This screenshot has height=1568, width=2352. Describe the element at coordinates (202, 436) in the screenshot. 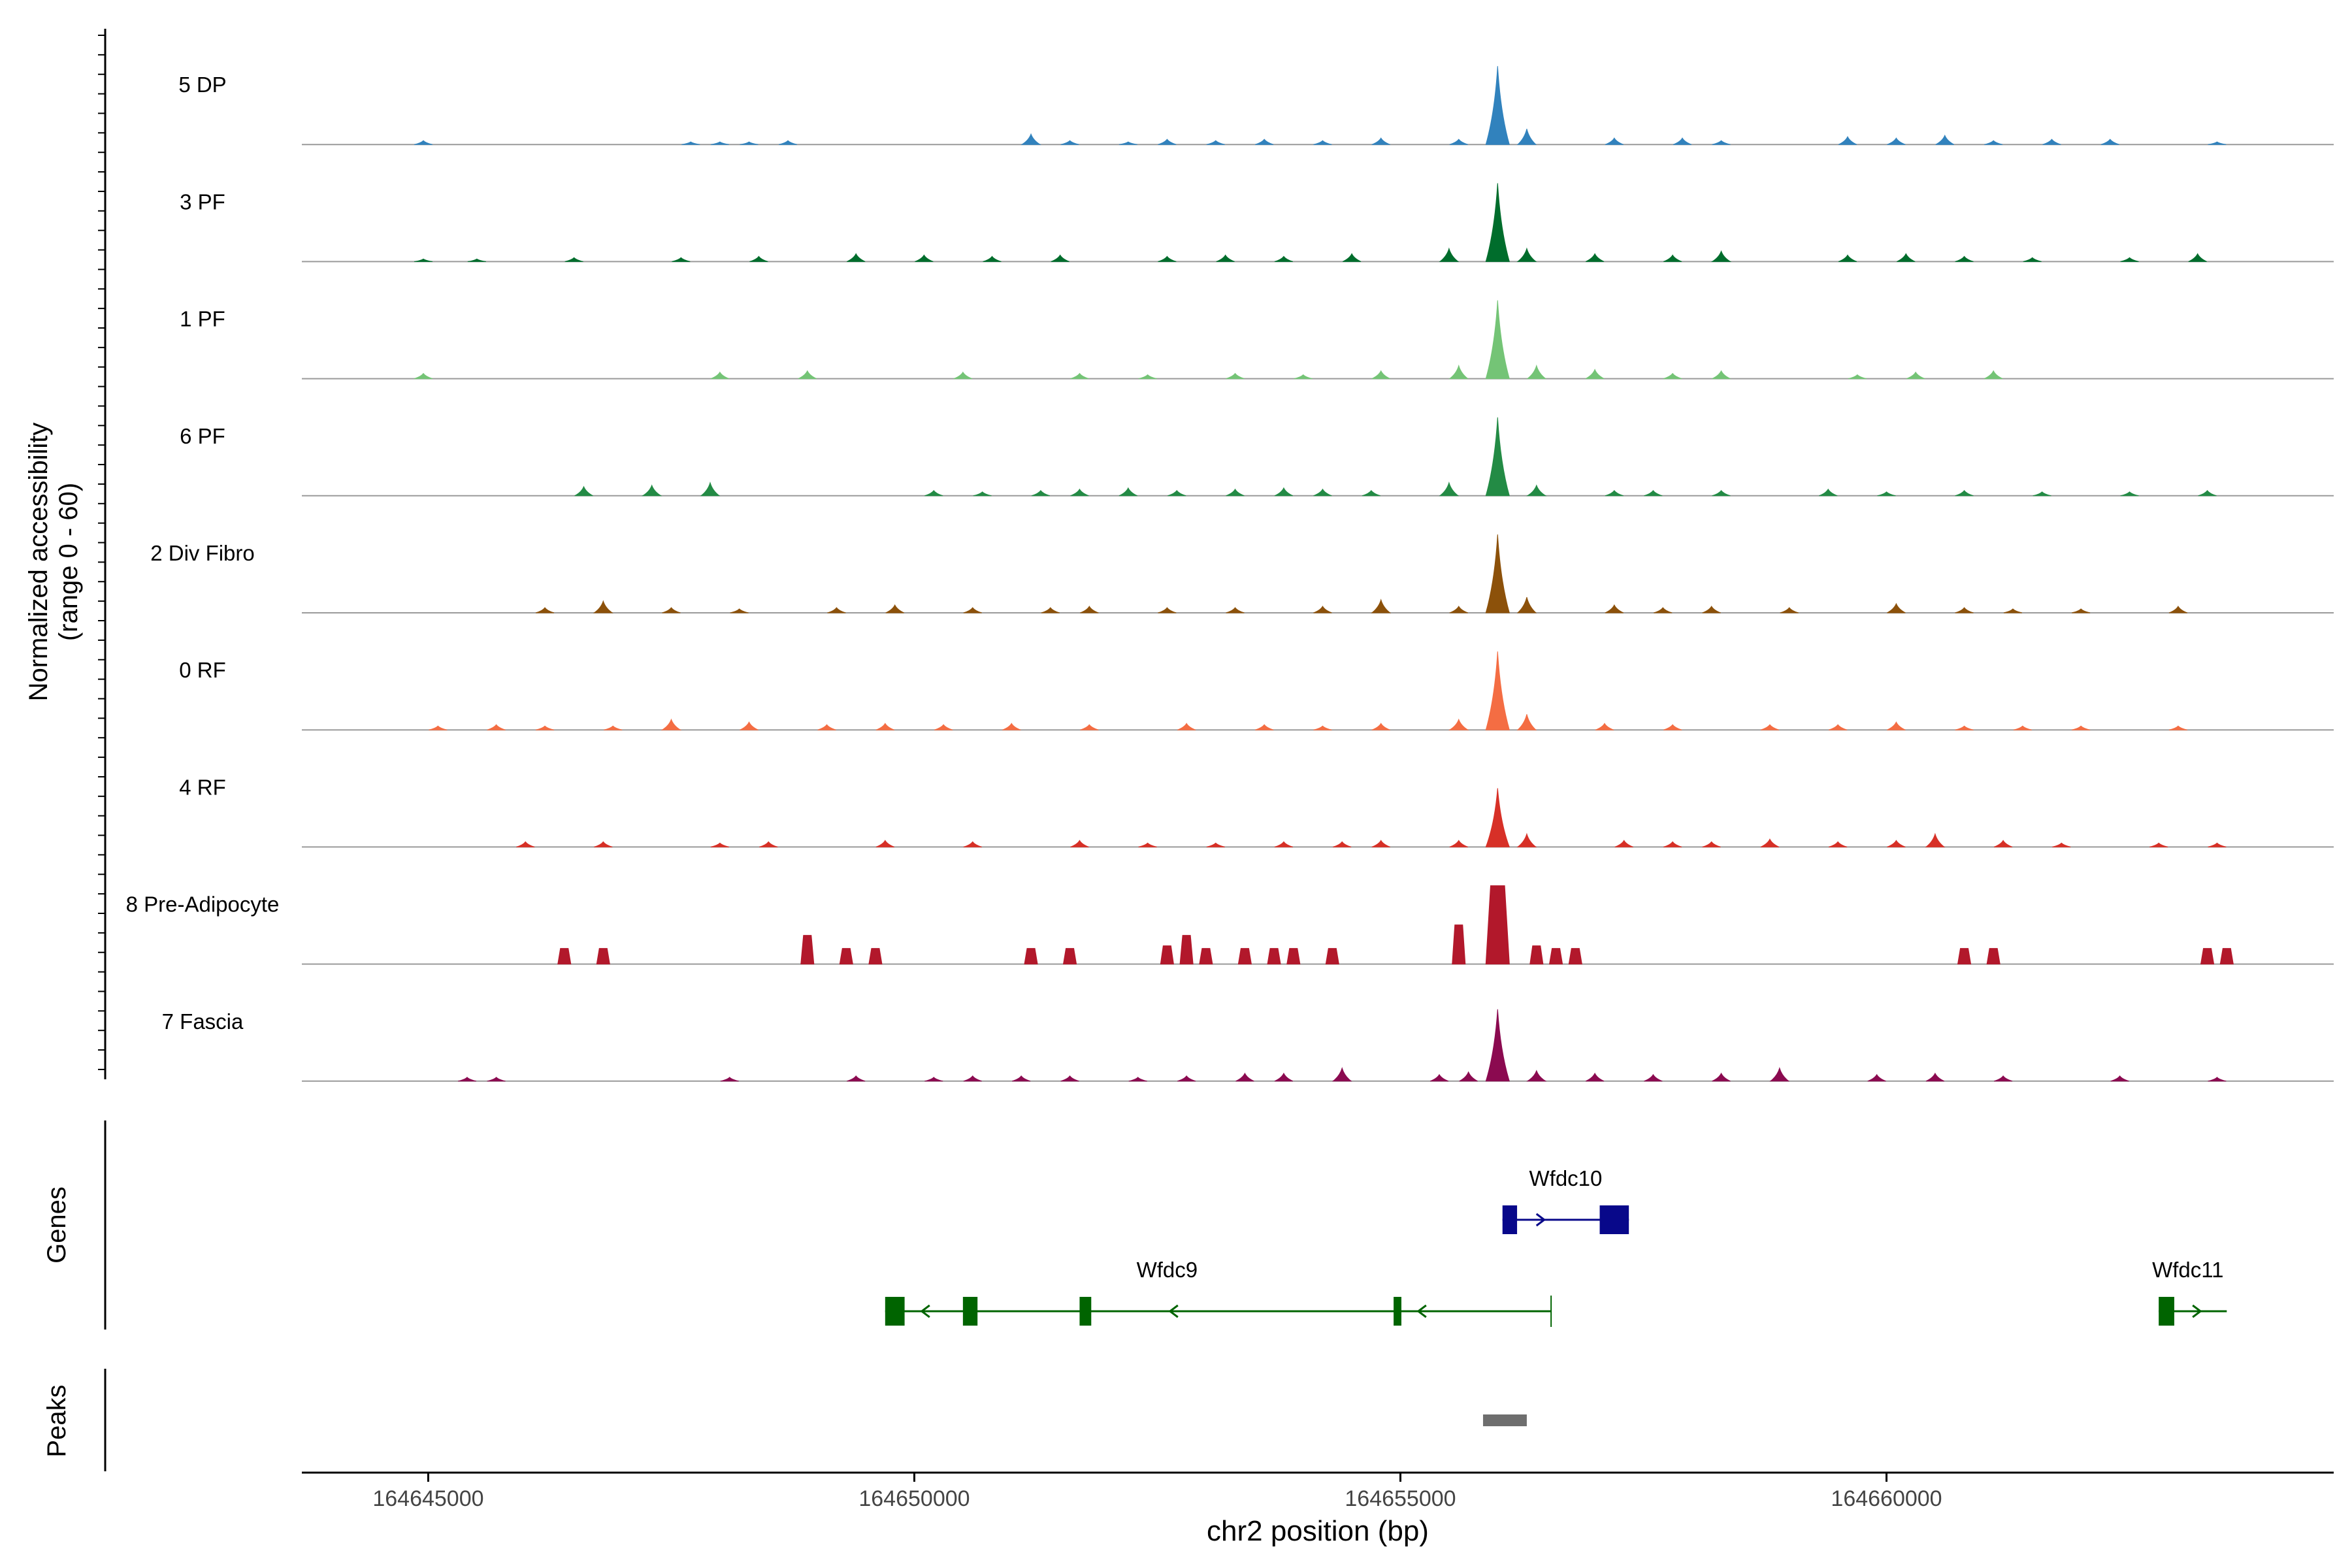

I see `track-label: 6 PF` at that location.